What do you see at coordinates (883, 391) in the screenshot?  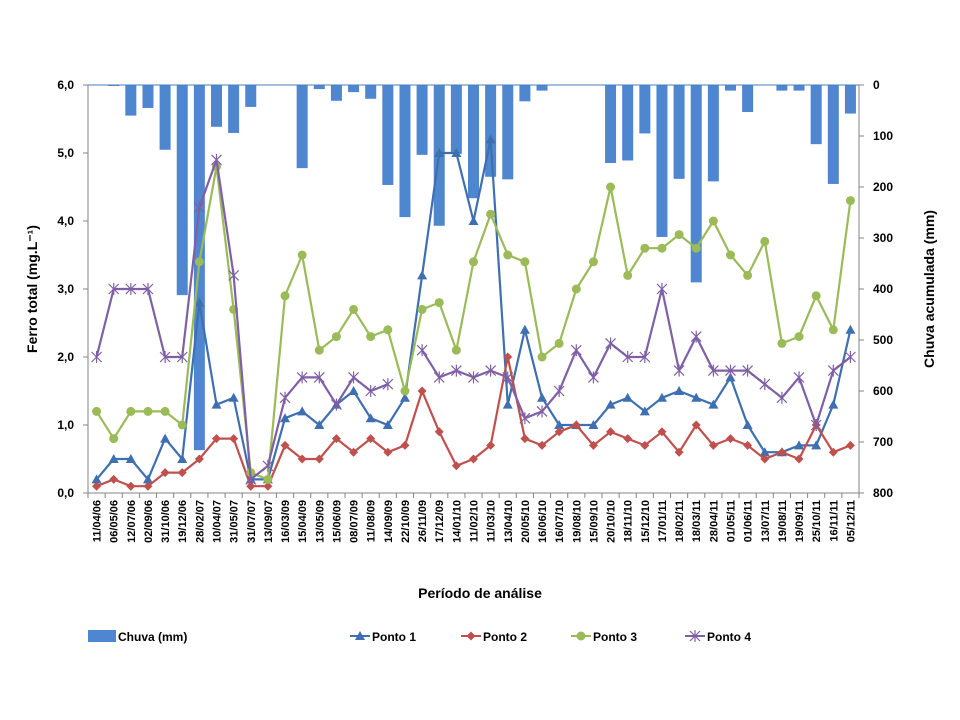 I see `y2-tick-label: 600` at bounding box center [883, 391].